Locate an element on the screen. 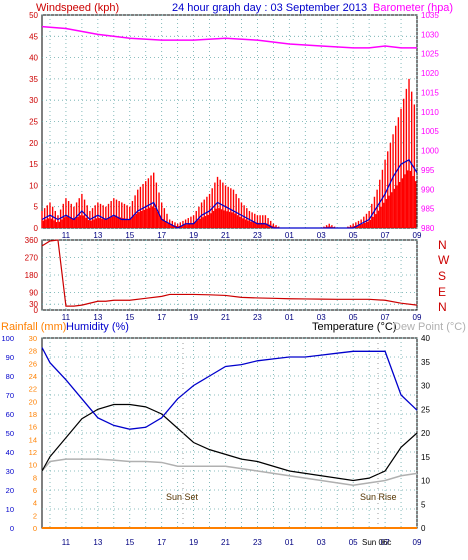 The height and width of the screenshot is (560, 468). temperature-tick-label: 5 is located at coordinates (423, 504).